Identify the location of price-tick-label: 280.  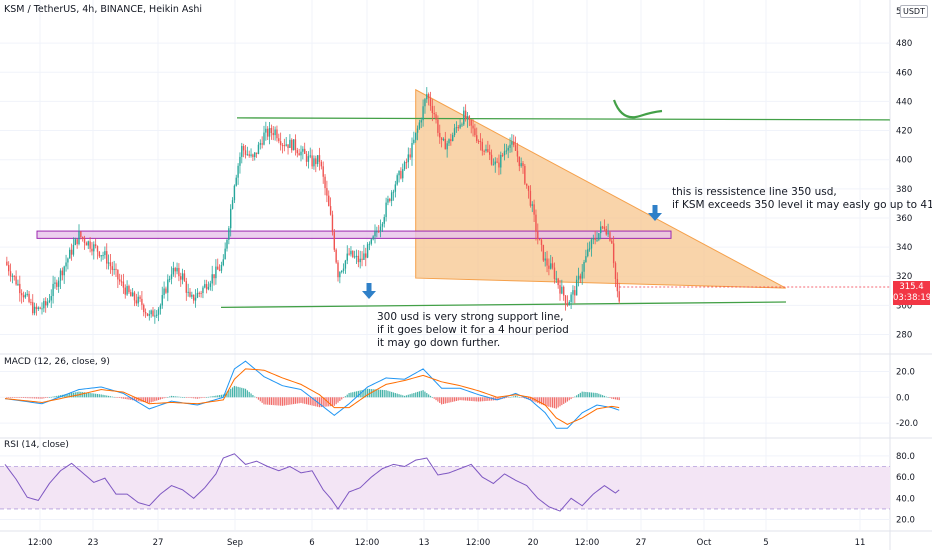
(904, 336).